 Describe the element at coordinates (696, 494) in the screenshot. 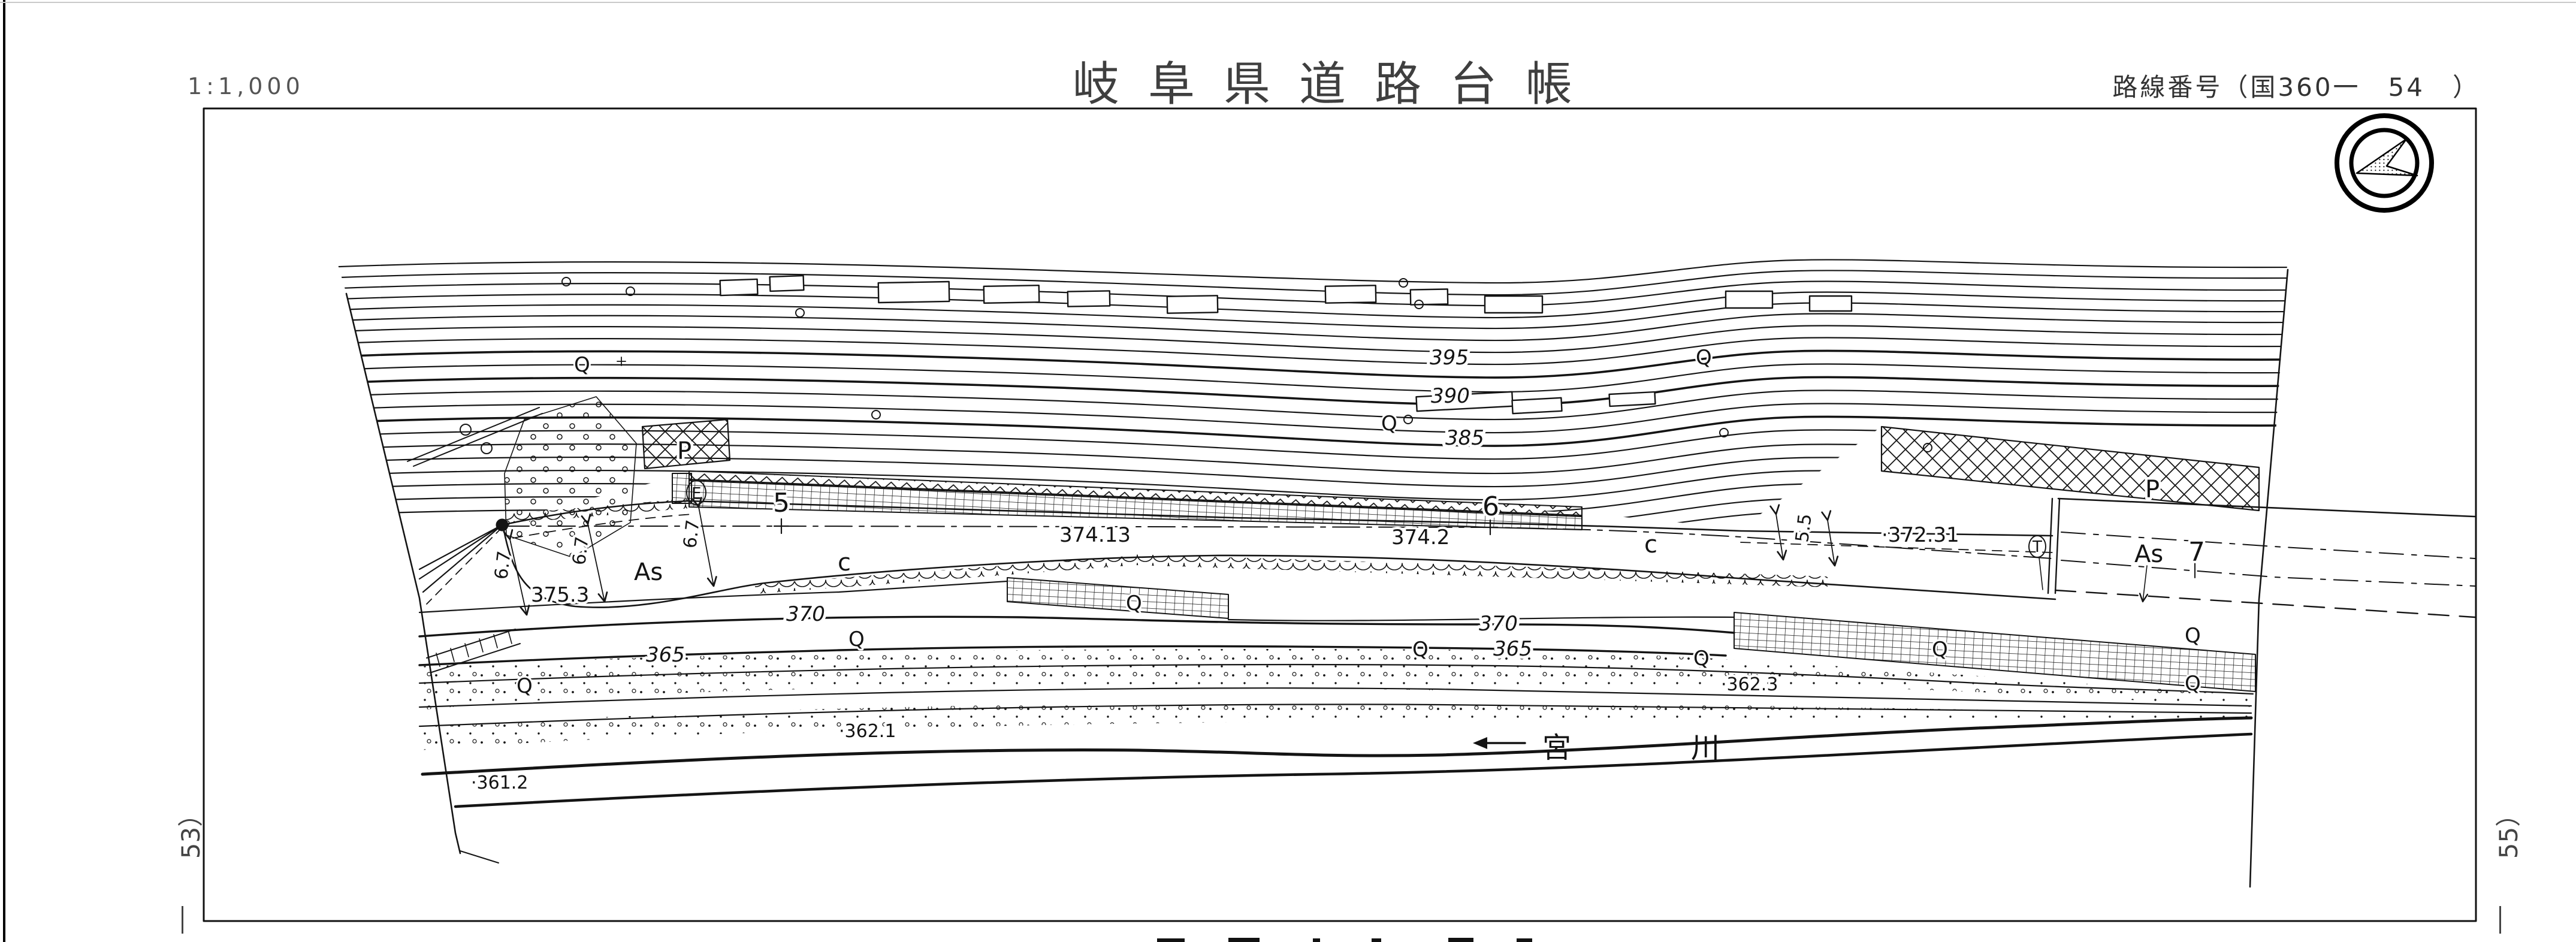

I see `marker-e: E` at that location.